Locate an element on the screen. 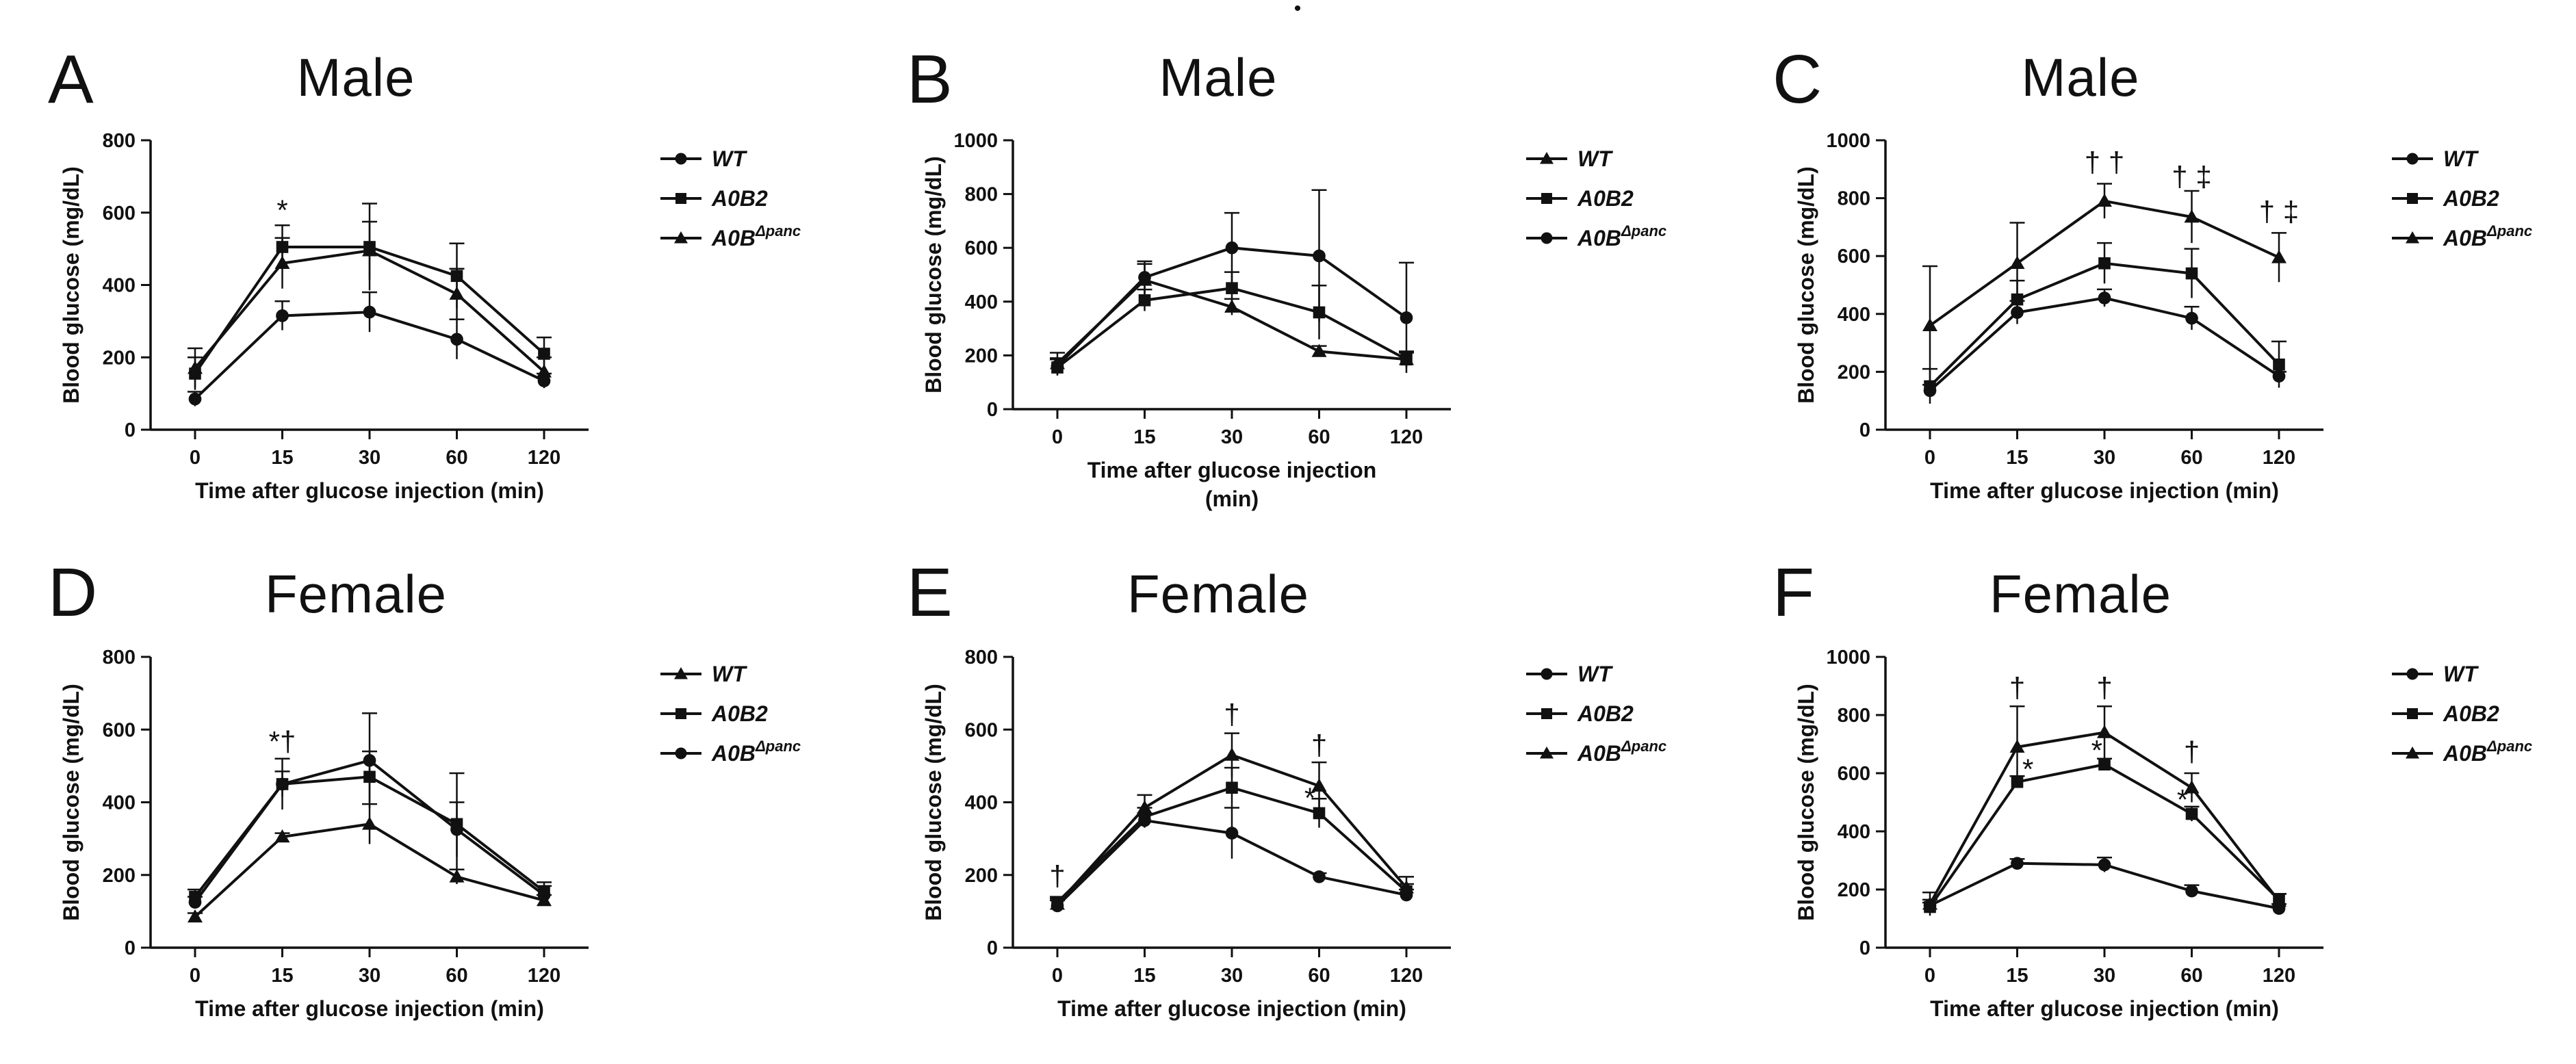 This screenshot has height=1064, width=2576. x-axis-label: (min) is located at coordinates (1232, 499).